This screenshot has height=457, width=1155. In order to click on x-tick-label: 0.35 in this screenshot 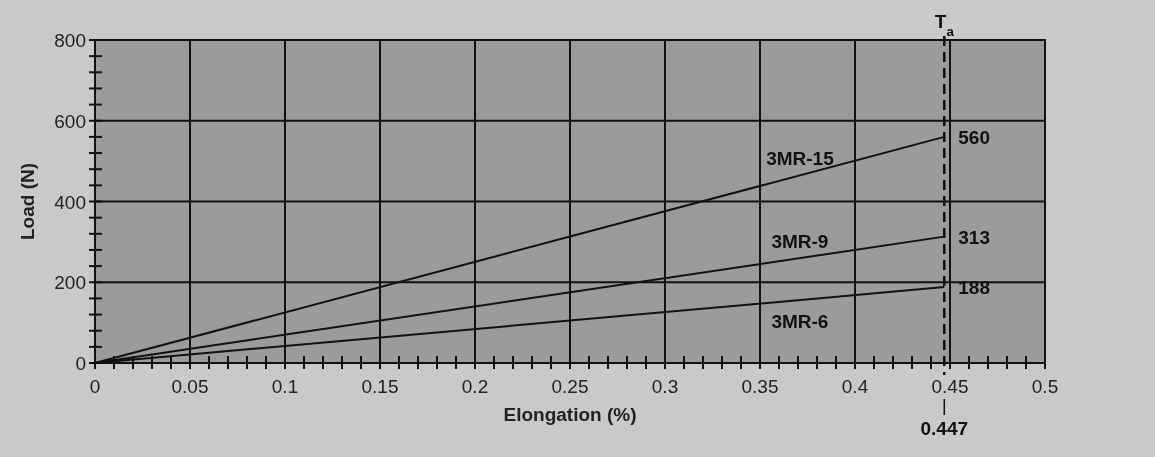, I will do `click(760, 386)`.